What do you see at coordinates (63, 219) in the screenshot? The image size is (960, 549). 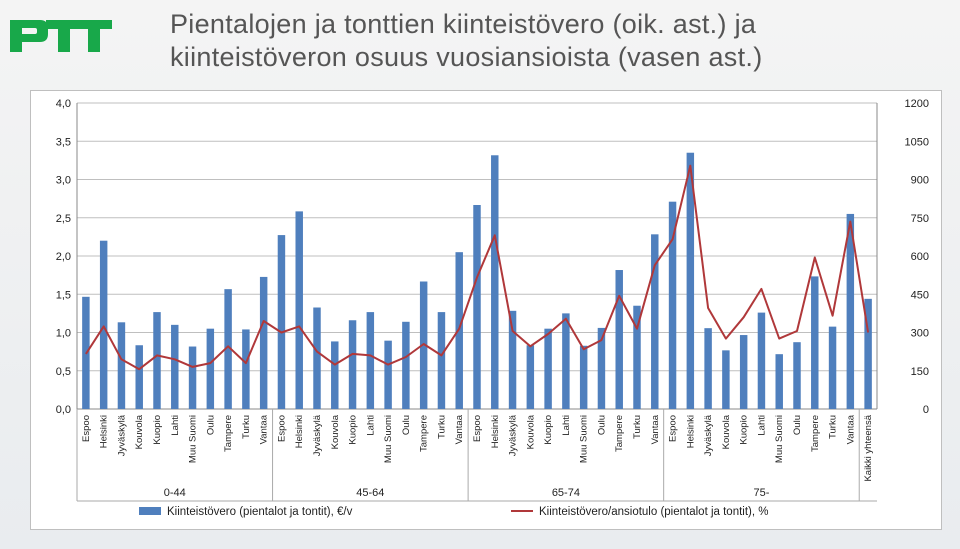 I see `y-left-tick-label: 2,5` at bounding box center [63, 219].